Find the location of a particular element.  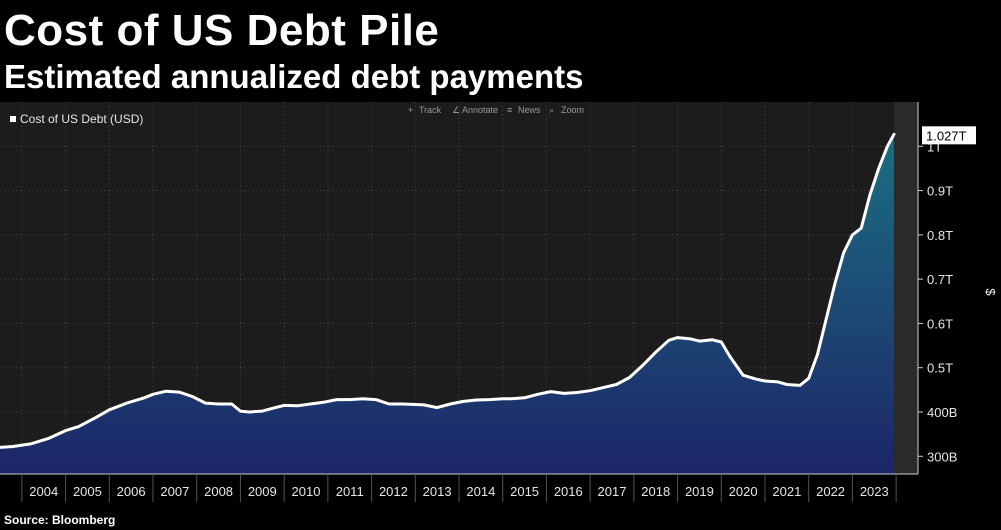

x-tick-label: 2023 is located at coordinates (874, 491).